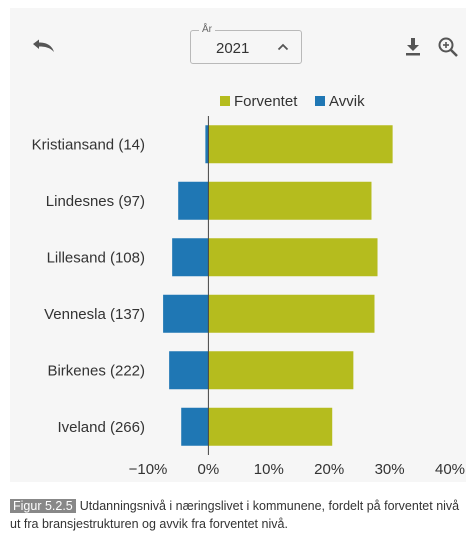 This screenshot has width=474, height=555. Describe the element at coordinates (266, 101) in the screenshot. I see `legend-label-forventet: Forventet` at that location.